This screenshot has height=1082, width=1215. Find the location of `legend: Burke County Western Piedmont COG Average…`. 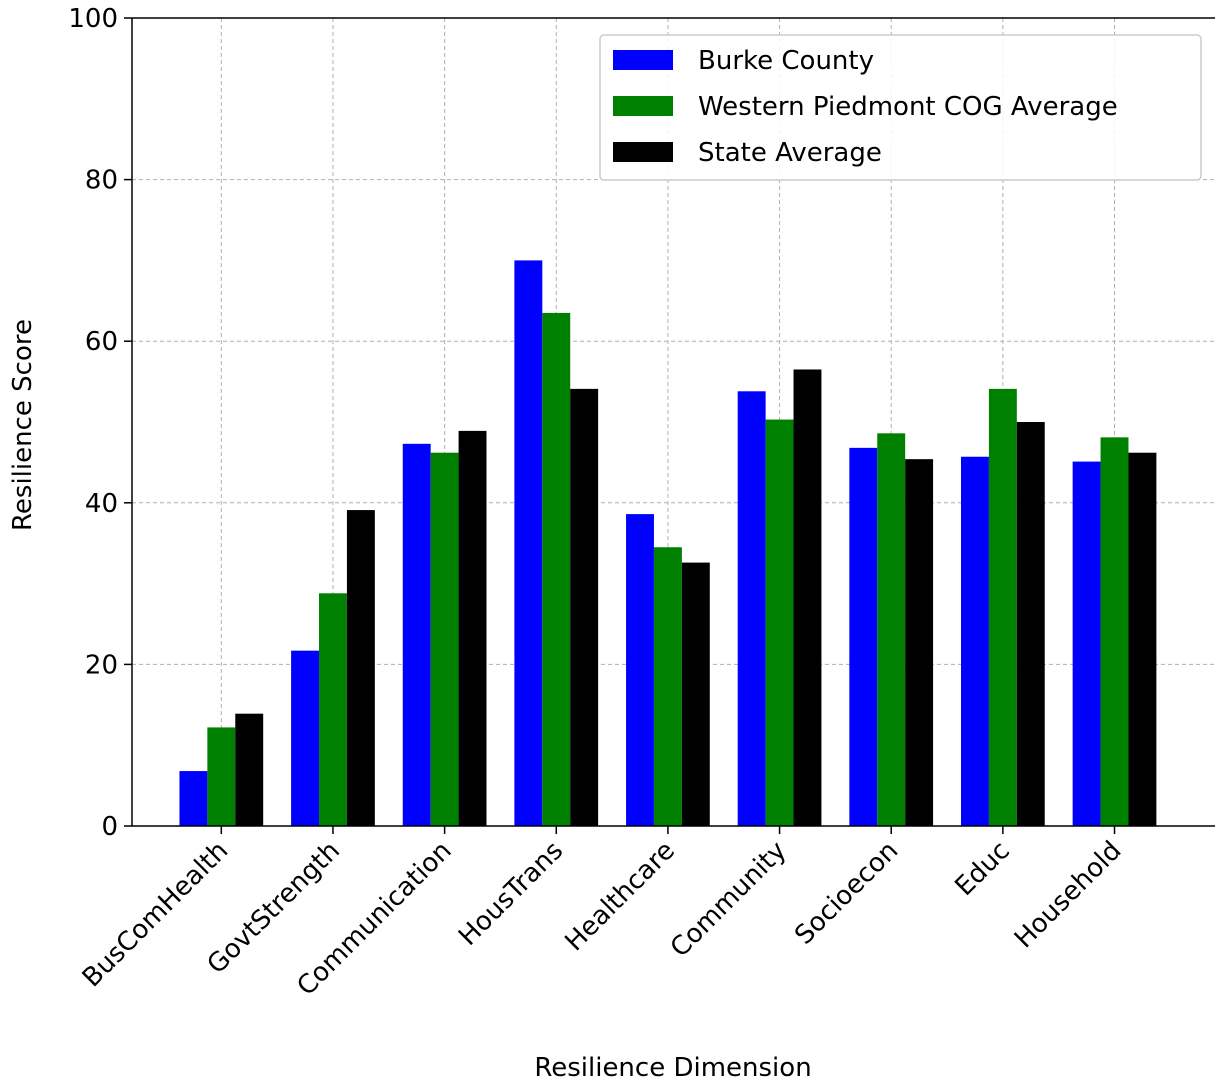

legend: Burke County Western Piedmont COG Average… is located at coordinates (900, 107).